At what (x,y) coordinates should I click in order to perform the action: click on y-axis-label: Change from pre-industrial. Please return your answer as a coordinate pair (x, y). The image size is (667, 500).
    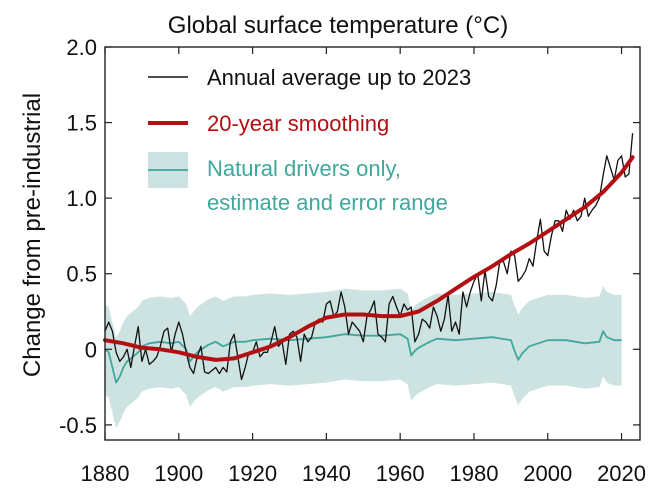
    Looking at the image, I should click on (32, 235).